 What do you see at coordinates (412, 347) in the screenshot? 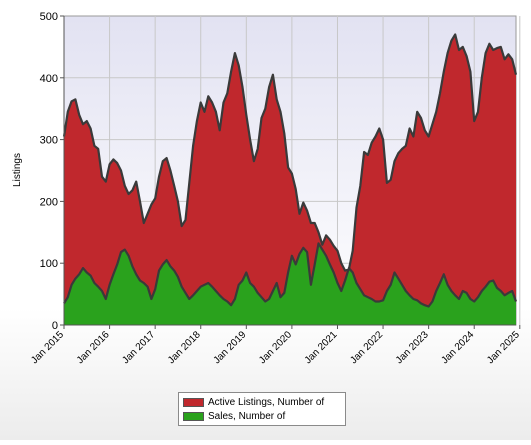
I see `x-tick-label: Jan 2023` at bounding box center [412, 347].